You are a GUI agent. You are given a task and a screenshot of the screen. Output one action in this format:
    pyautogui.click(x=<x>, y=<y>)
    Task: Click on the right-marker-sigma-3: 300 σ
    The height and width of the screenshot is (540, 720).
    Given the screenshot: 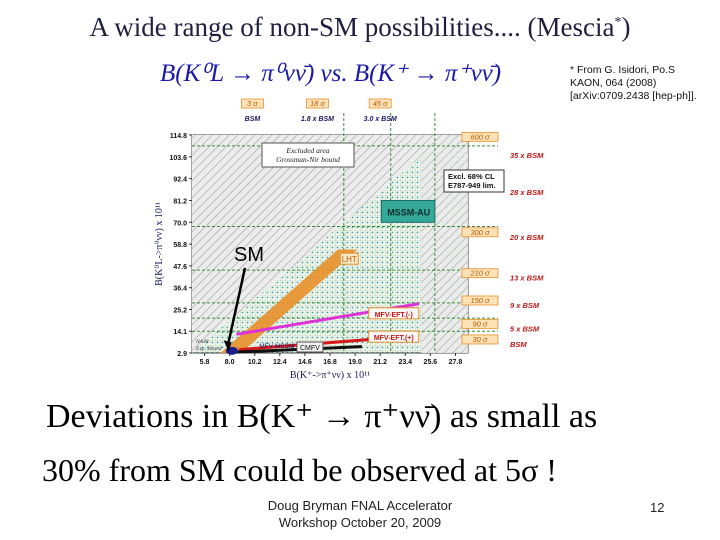 What is the action you would take?
    pyautogui.click(x=480, y=232)
    